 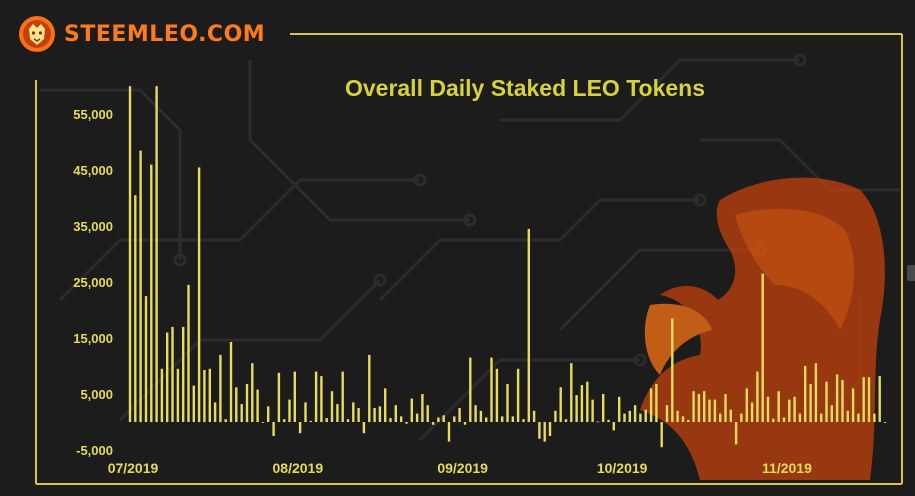 I want to click on side-tab-handle, so click(x=911, y=273).